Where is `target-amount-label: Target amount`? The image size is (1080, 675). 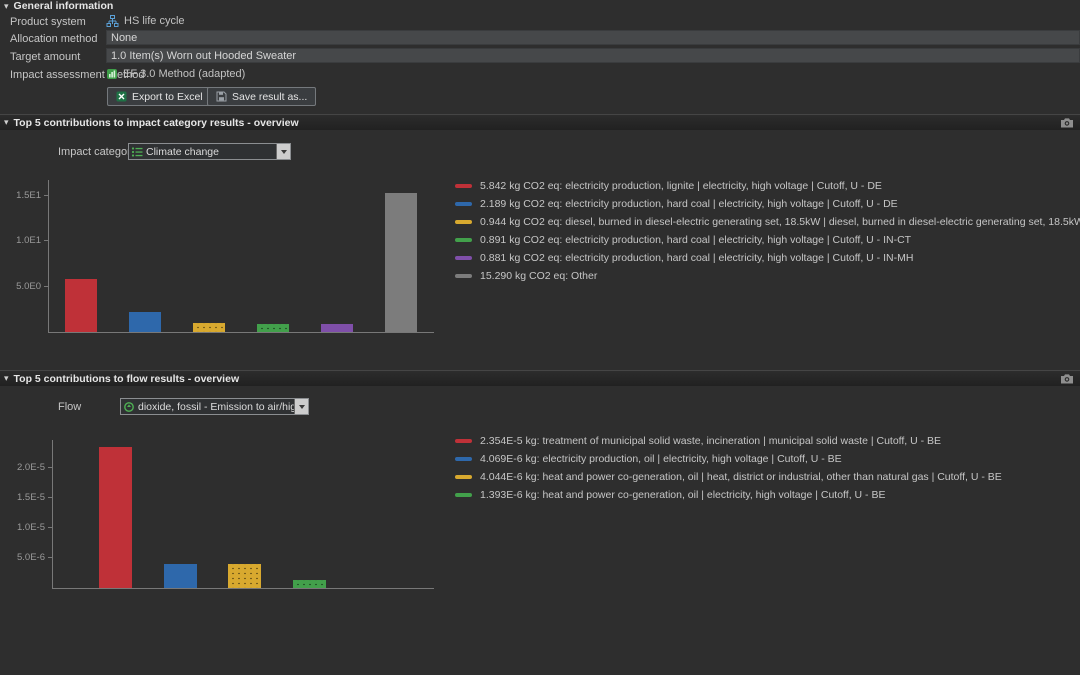 target-amount-label: Target amount is located at coordinates (45, 57).